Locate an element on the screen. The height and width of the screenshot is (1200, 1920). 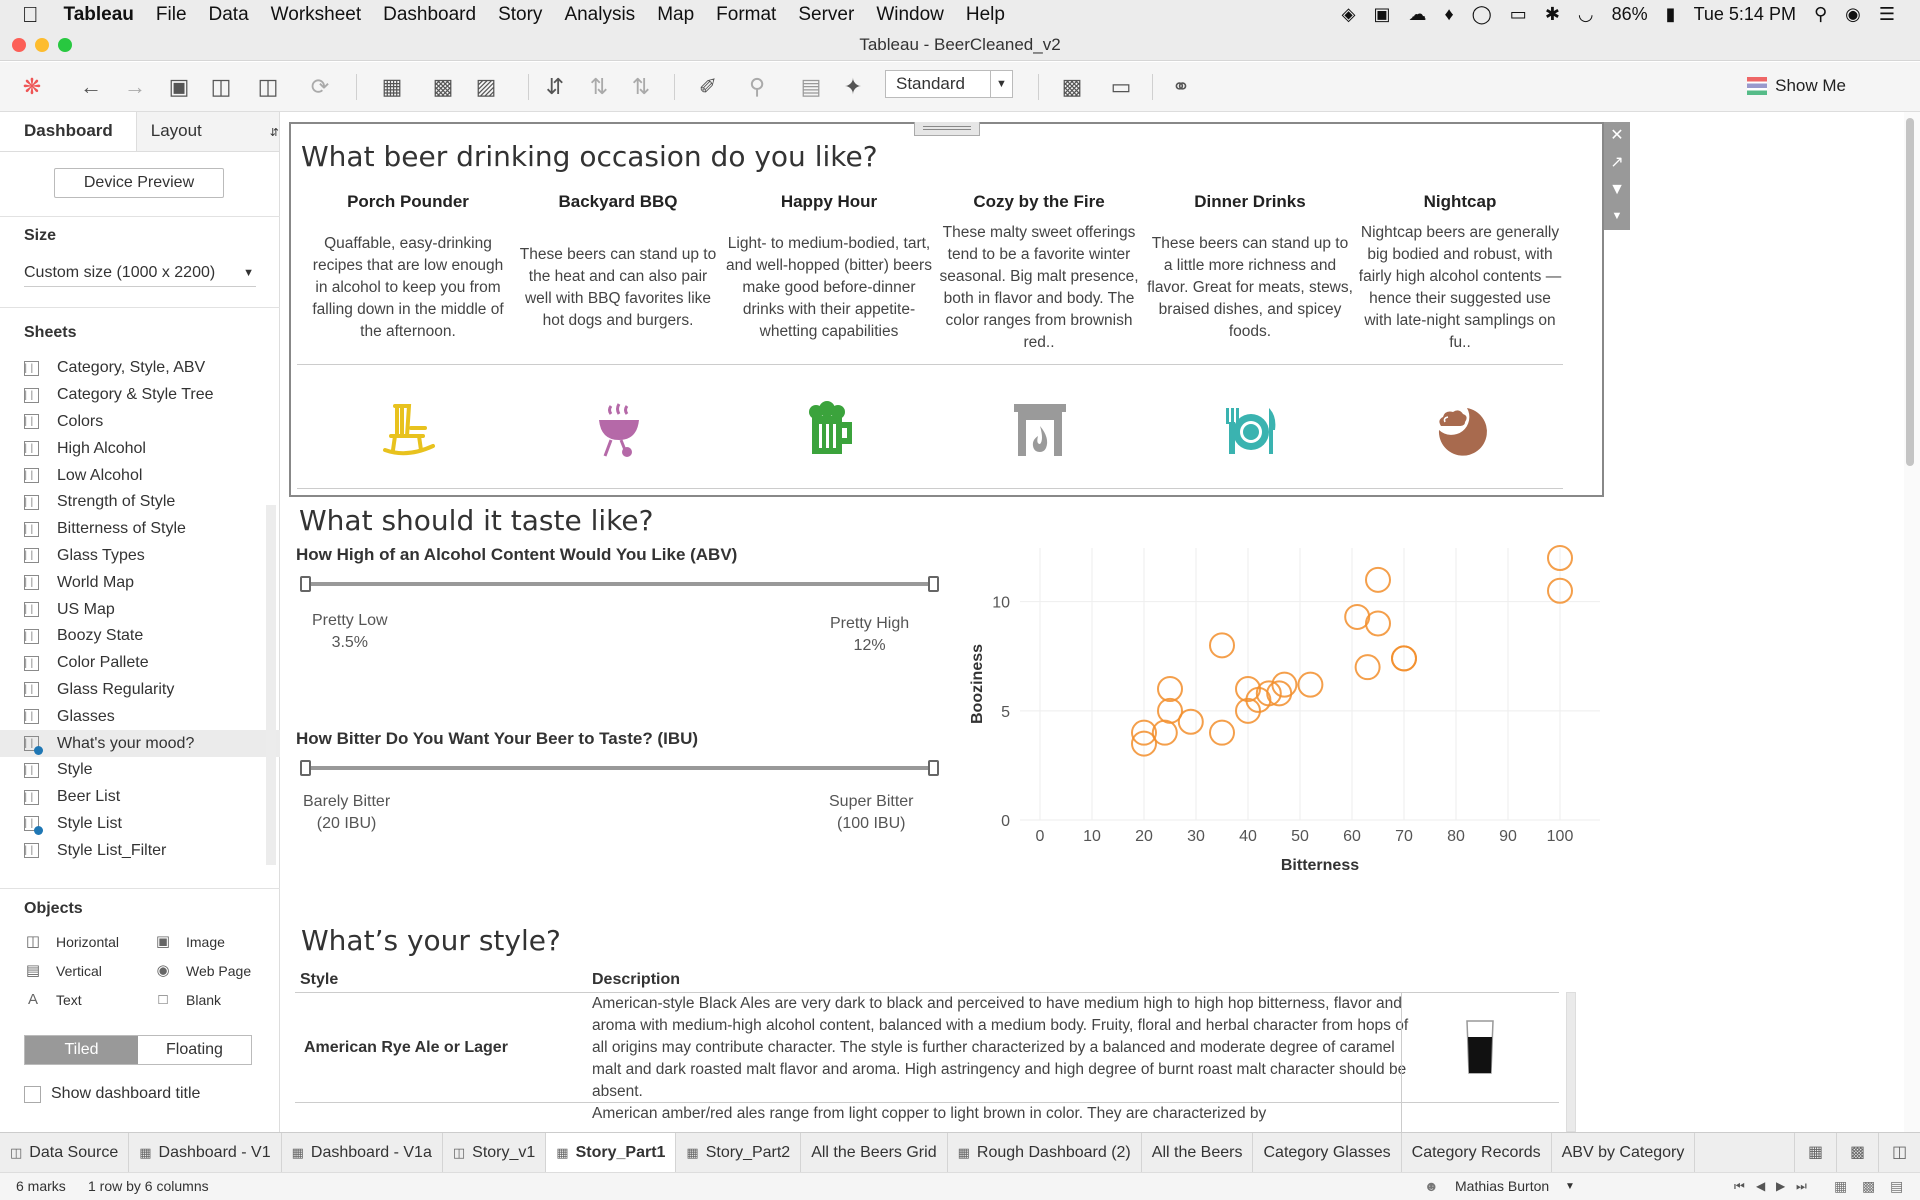
sheet-item: ▏▏ Strength of Style is located at coordinates (140, 502).